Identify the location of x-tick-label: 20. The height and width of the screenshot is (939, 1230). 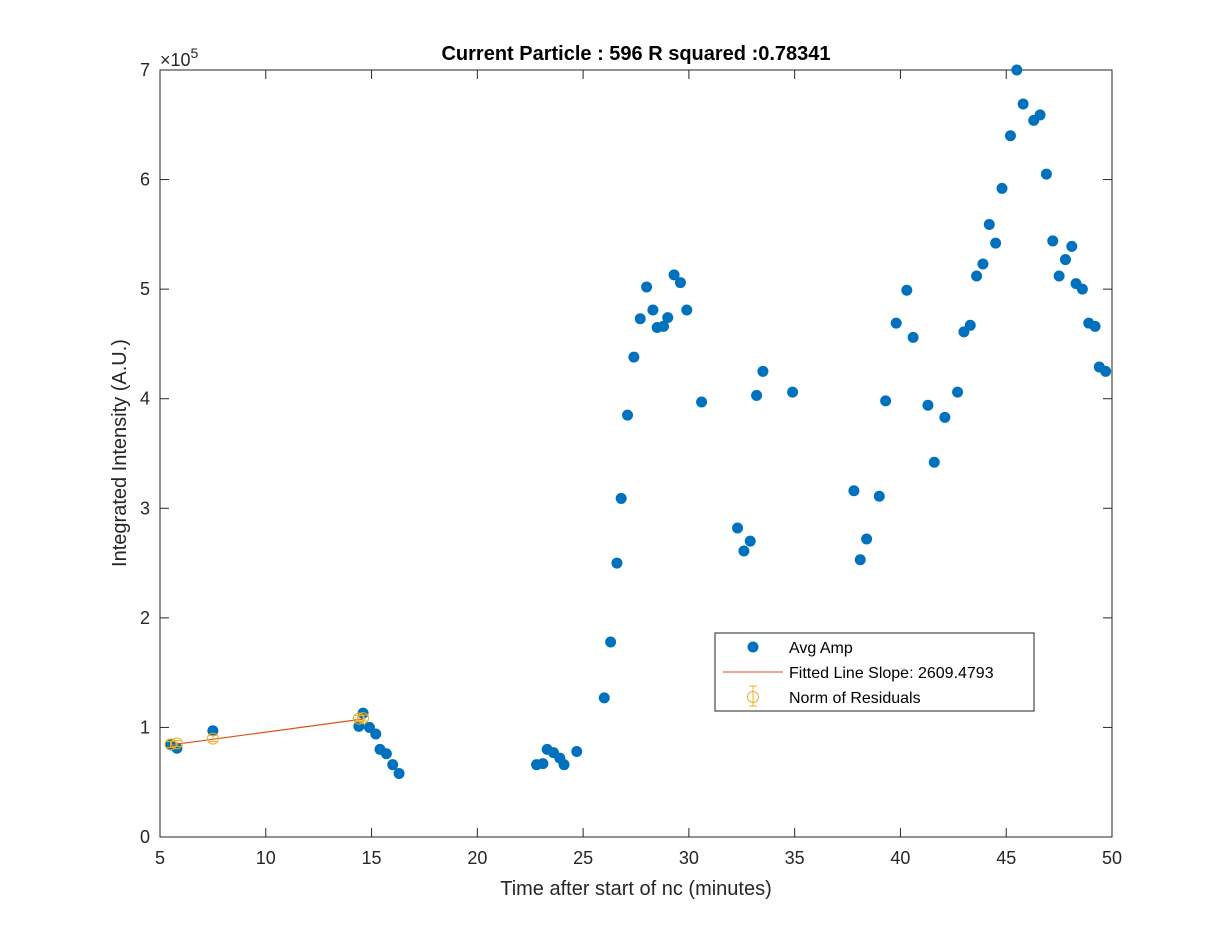
(477, 858).